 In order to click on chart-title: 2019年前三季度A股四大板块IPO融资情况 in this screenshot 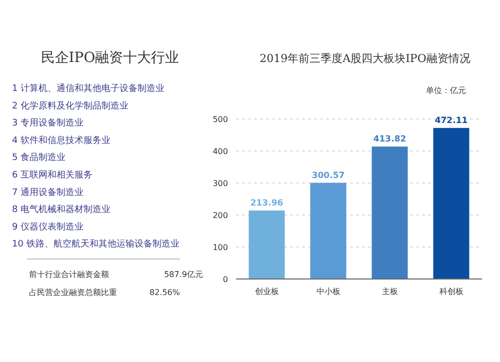, I will do `click(365, 58)`.